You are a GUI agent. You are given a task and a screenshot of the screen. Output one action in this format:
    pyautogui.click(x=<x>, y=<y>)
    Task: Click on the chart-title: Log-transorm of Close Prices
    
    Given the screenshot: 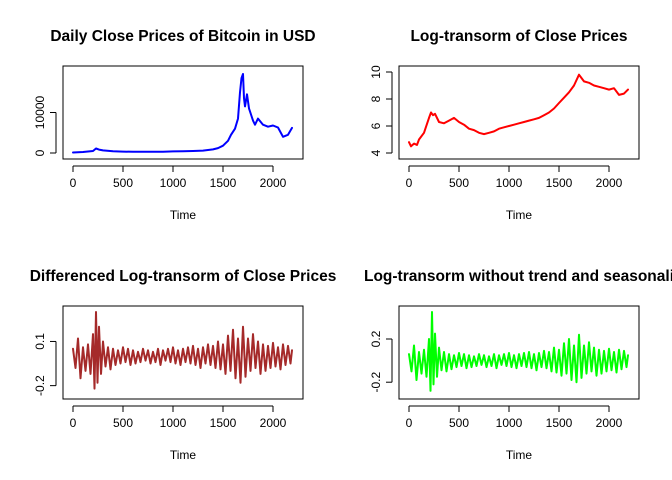 What is the action you would take?
    pyautogui.click(x=518, y=36)
    